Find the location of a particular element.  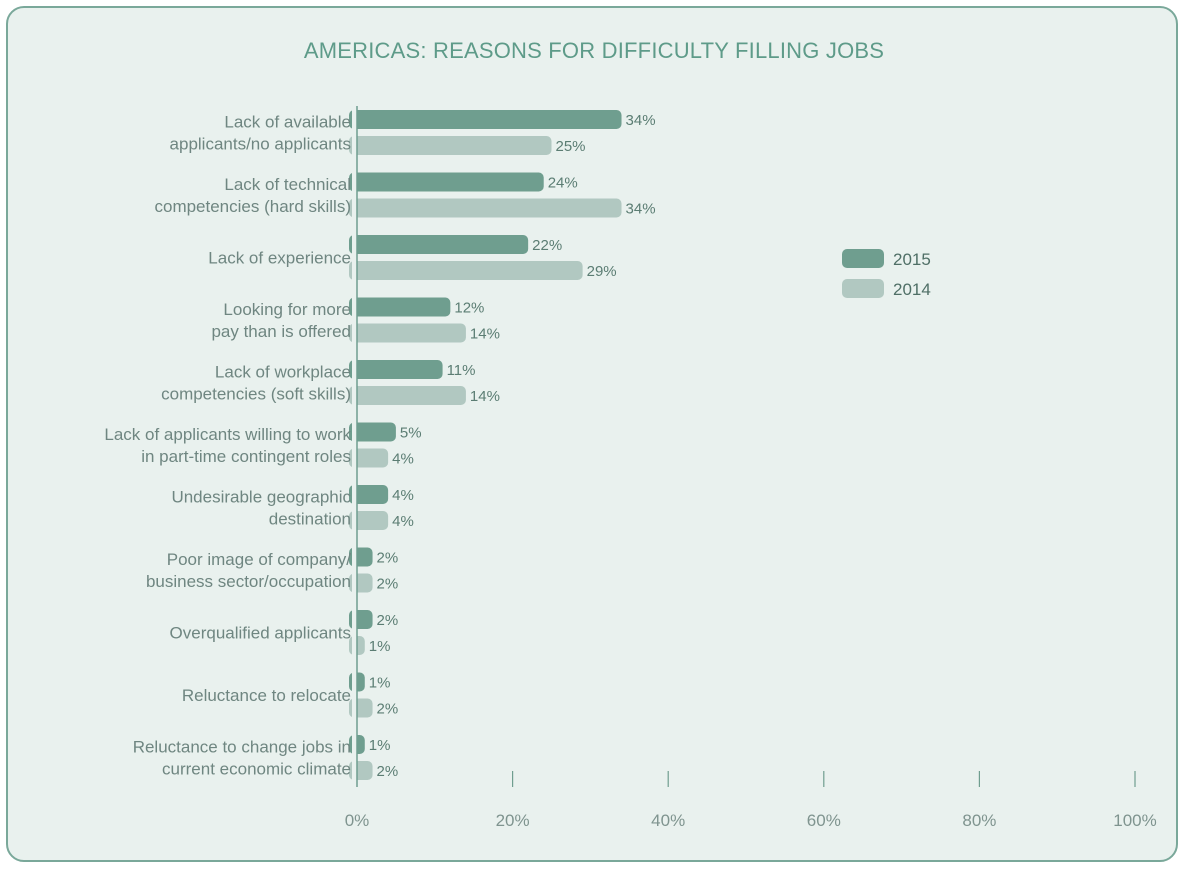

category-label-6-0: Undesirable geographic is located at coordinates (261, 497).